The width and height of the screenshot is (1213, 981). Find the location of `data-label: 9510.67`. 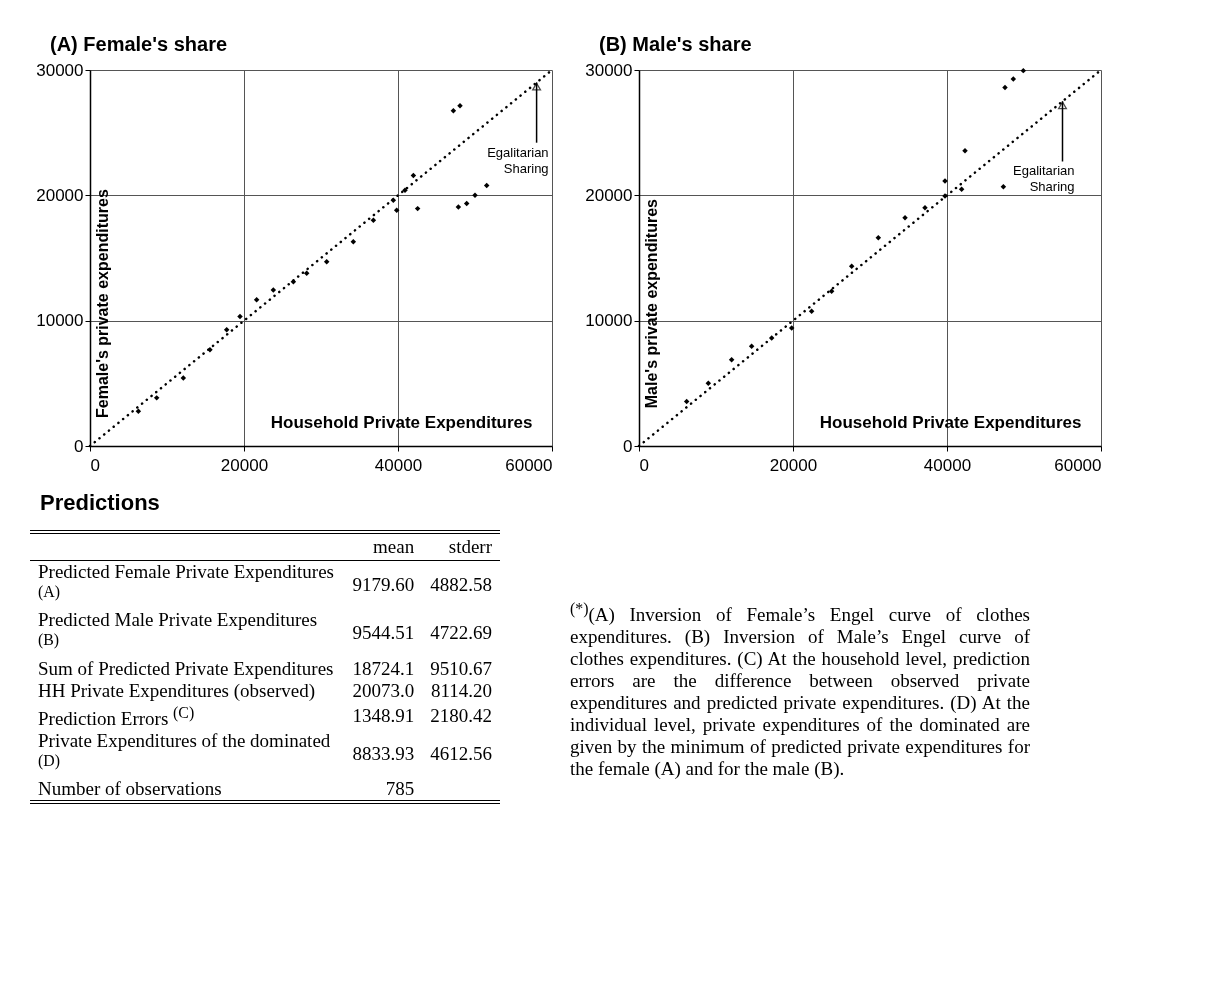

data-label: 9510.67 is located at coordinates (461, 668).